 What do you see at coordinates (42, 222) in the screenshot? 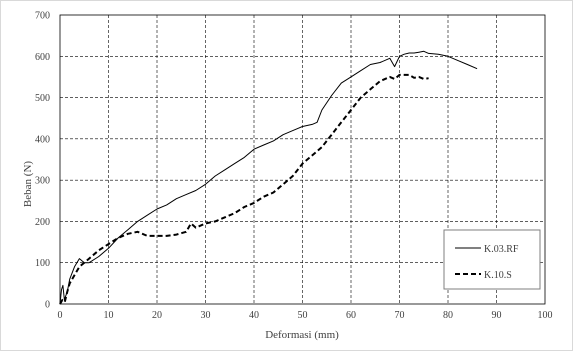
I see `y-tick-label: 200` at bounding box center [42, 222].